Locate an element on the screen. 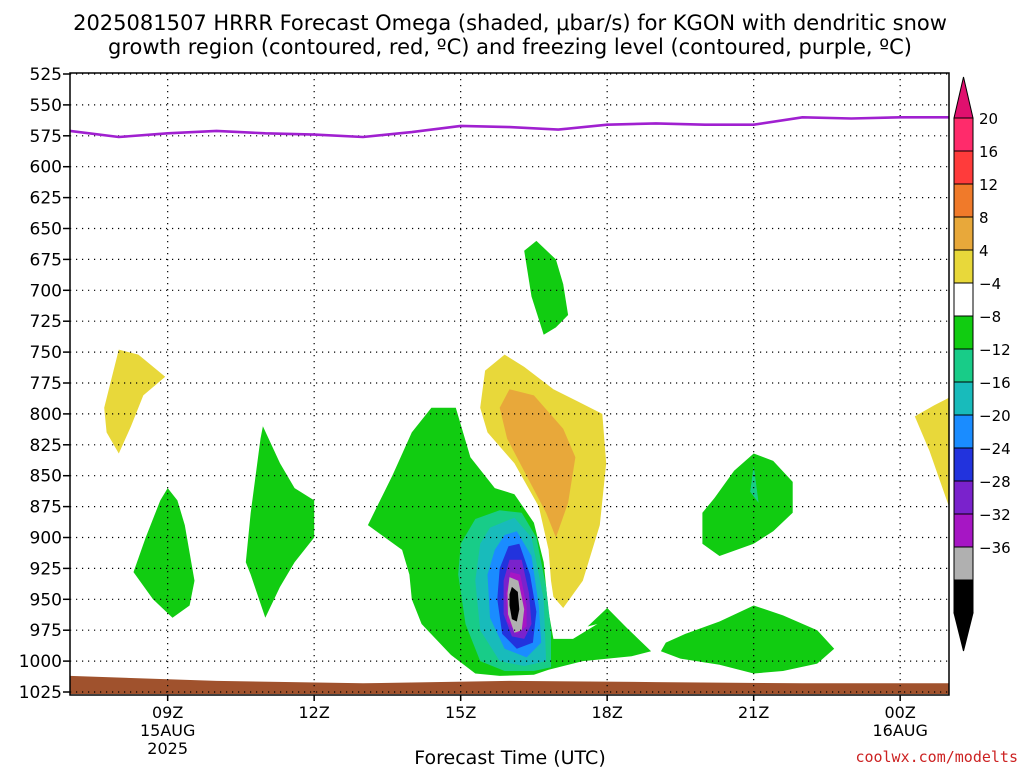 Image resolution: width=1024 pixels, height=768 pixels. y-tick-label-950: 950 is located at coordinates (46, 600).